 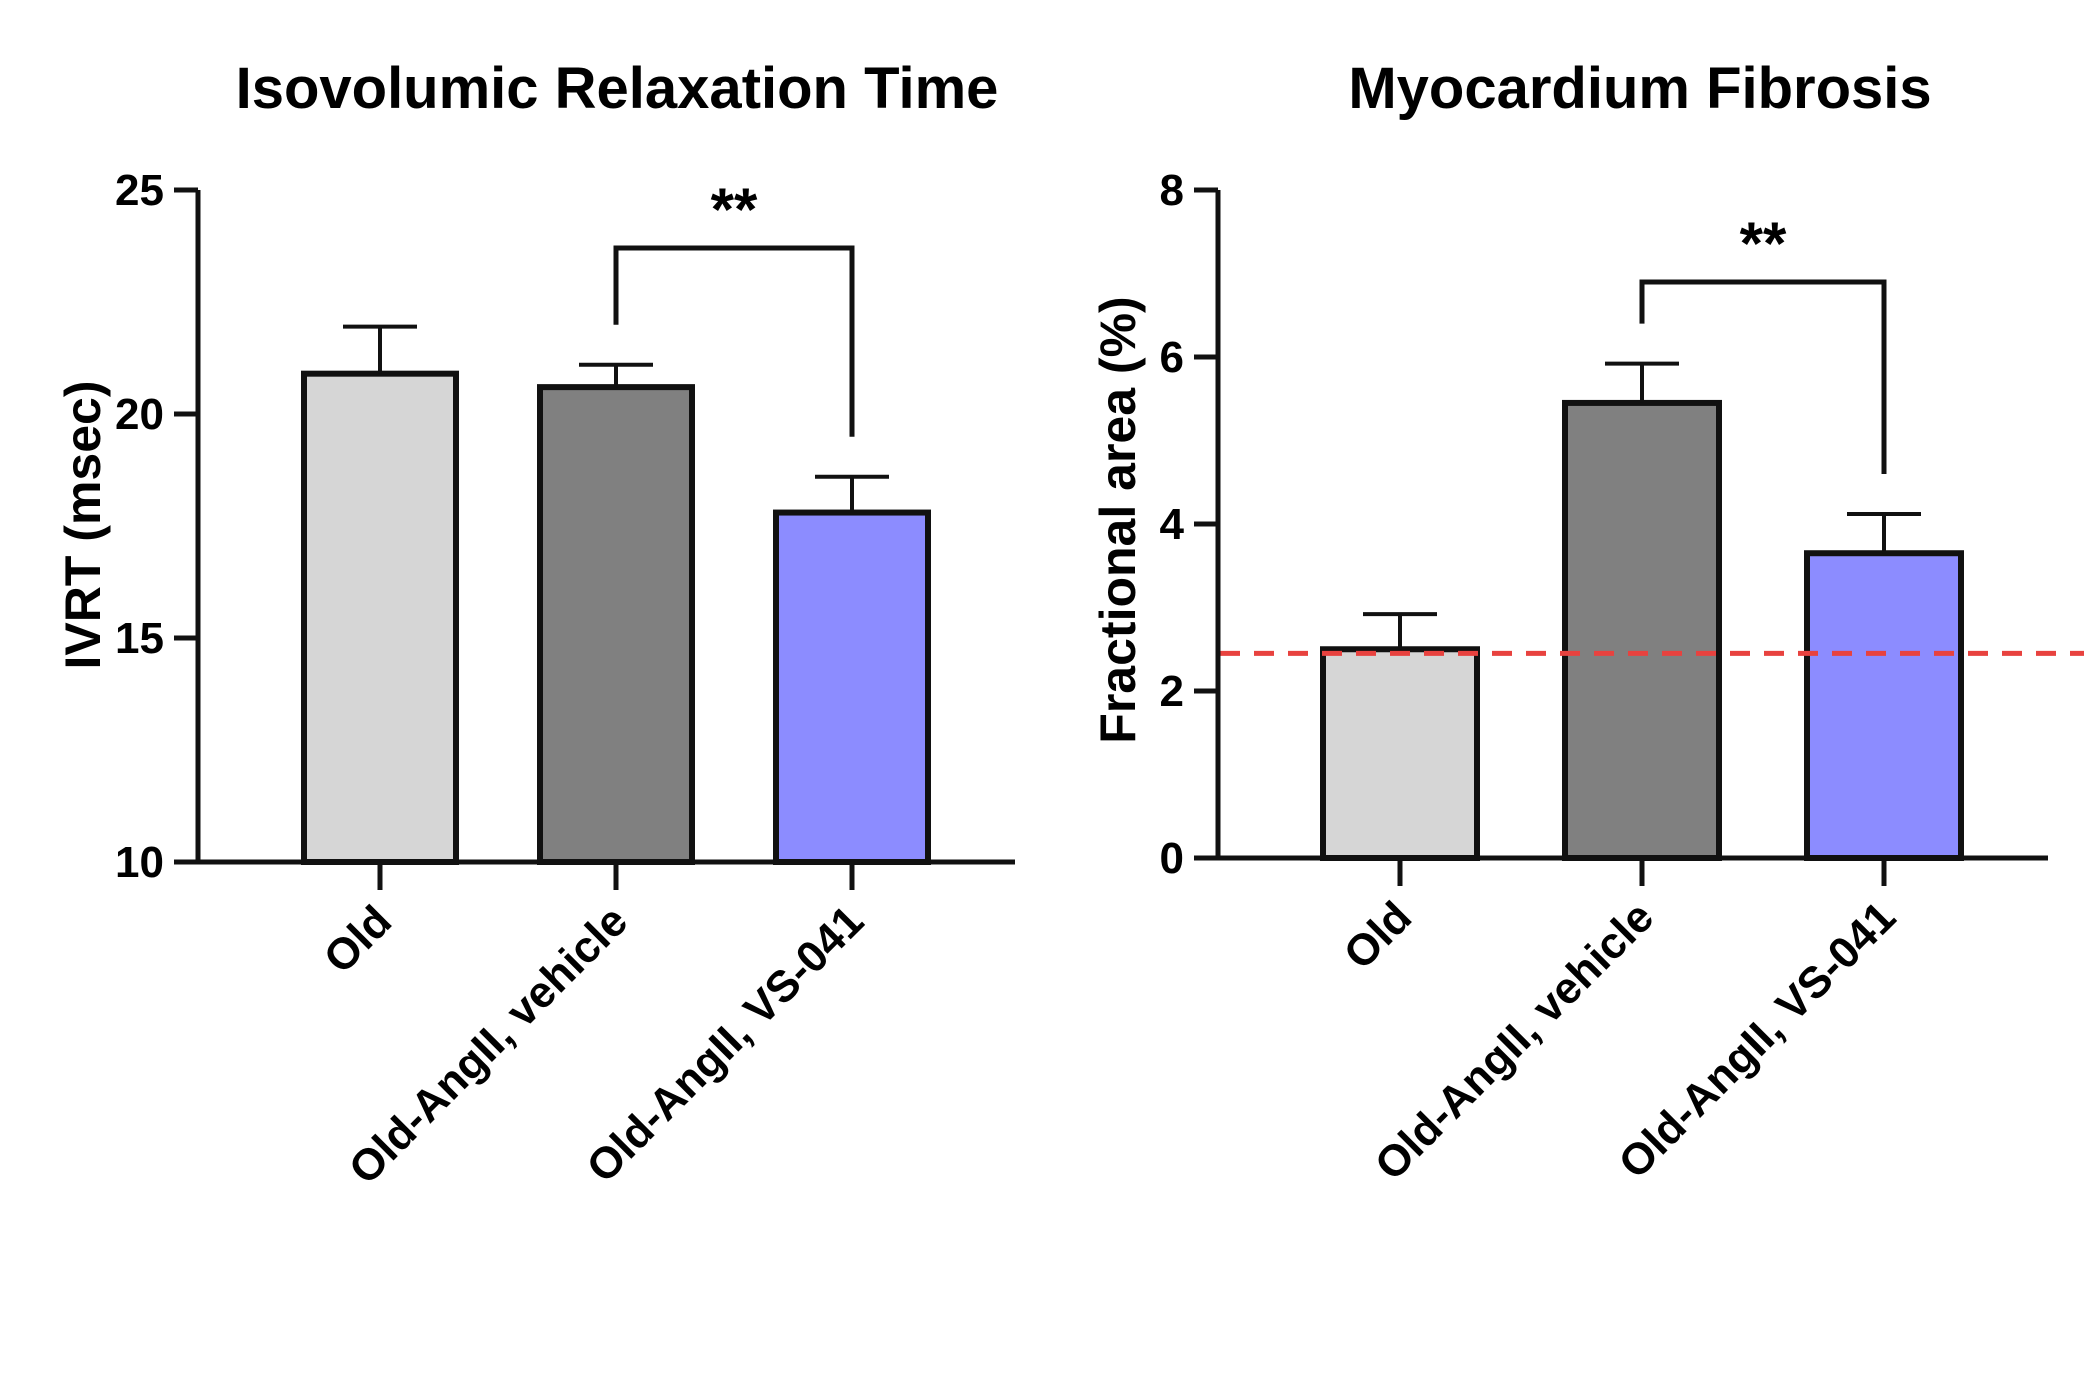 What do you see at coordinates (1172, 524) in the screenshot?
I see `y-tick-label: 4` at bounding box center [1172, 524].